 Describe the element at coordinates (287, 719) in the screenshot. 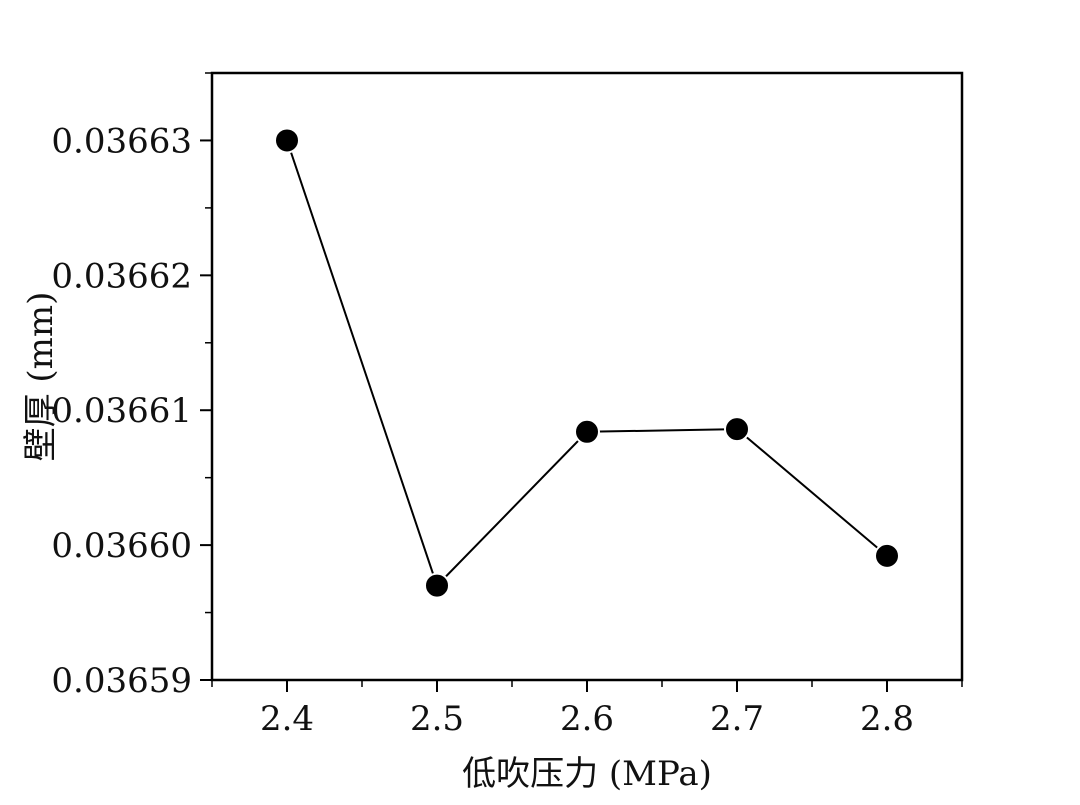

I see `x-tick-label: 2.4` at that location.